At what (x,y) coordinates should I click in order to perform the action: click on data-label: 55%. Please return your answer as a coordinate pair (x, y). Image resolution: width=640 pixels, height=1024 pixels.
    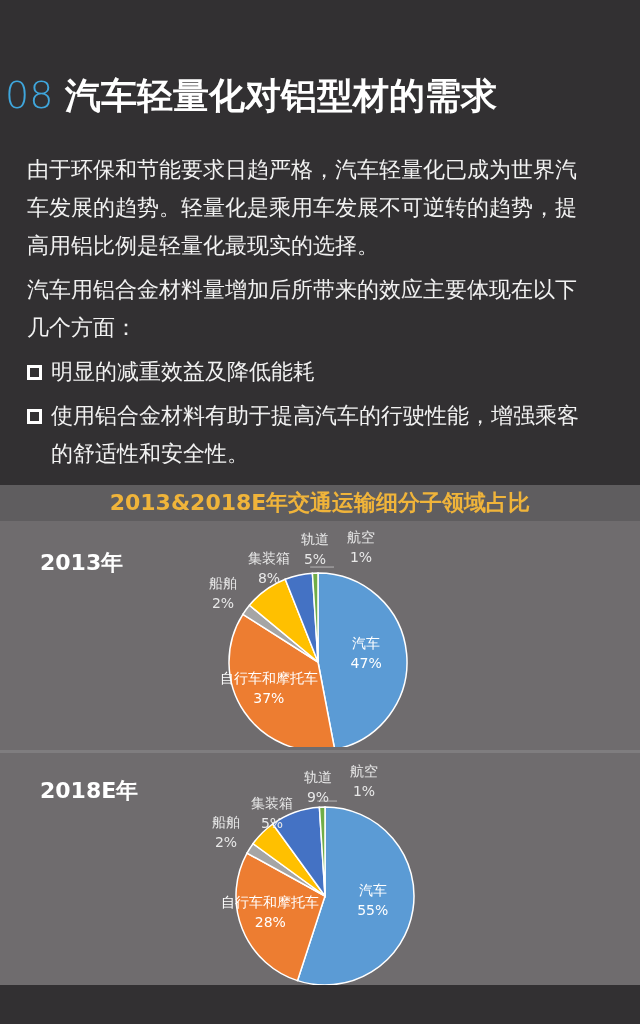
    Looking at the image, I should click on (373, 910).